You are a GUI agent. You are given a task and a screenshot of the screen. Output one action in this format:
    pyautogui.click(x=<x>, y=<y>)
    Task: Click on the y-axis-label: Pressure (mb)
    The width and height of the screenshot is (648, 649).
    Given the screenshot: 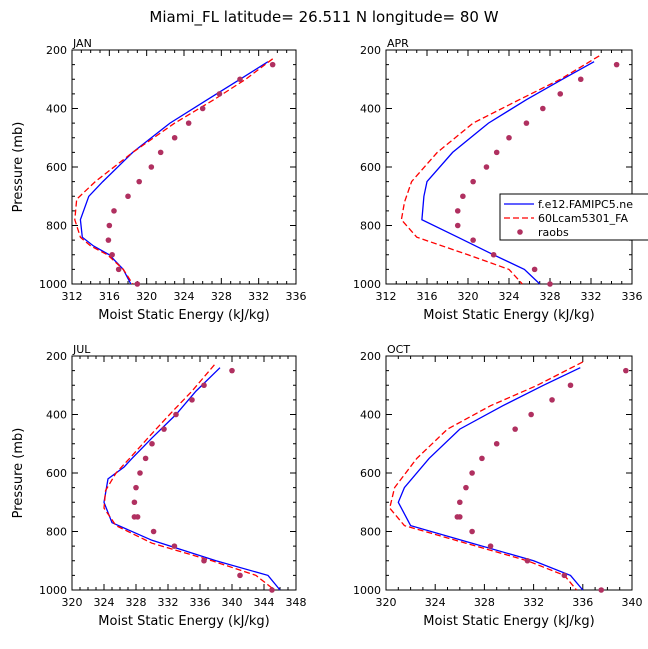 What is the action you would take?
    pyautogui.click(x=18, y=167)
    